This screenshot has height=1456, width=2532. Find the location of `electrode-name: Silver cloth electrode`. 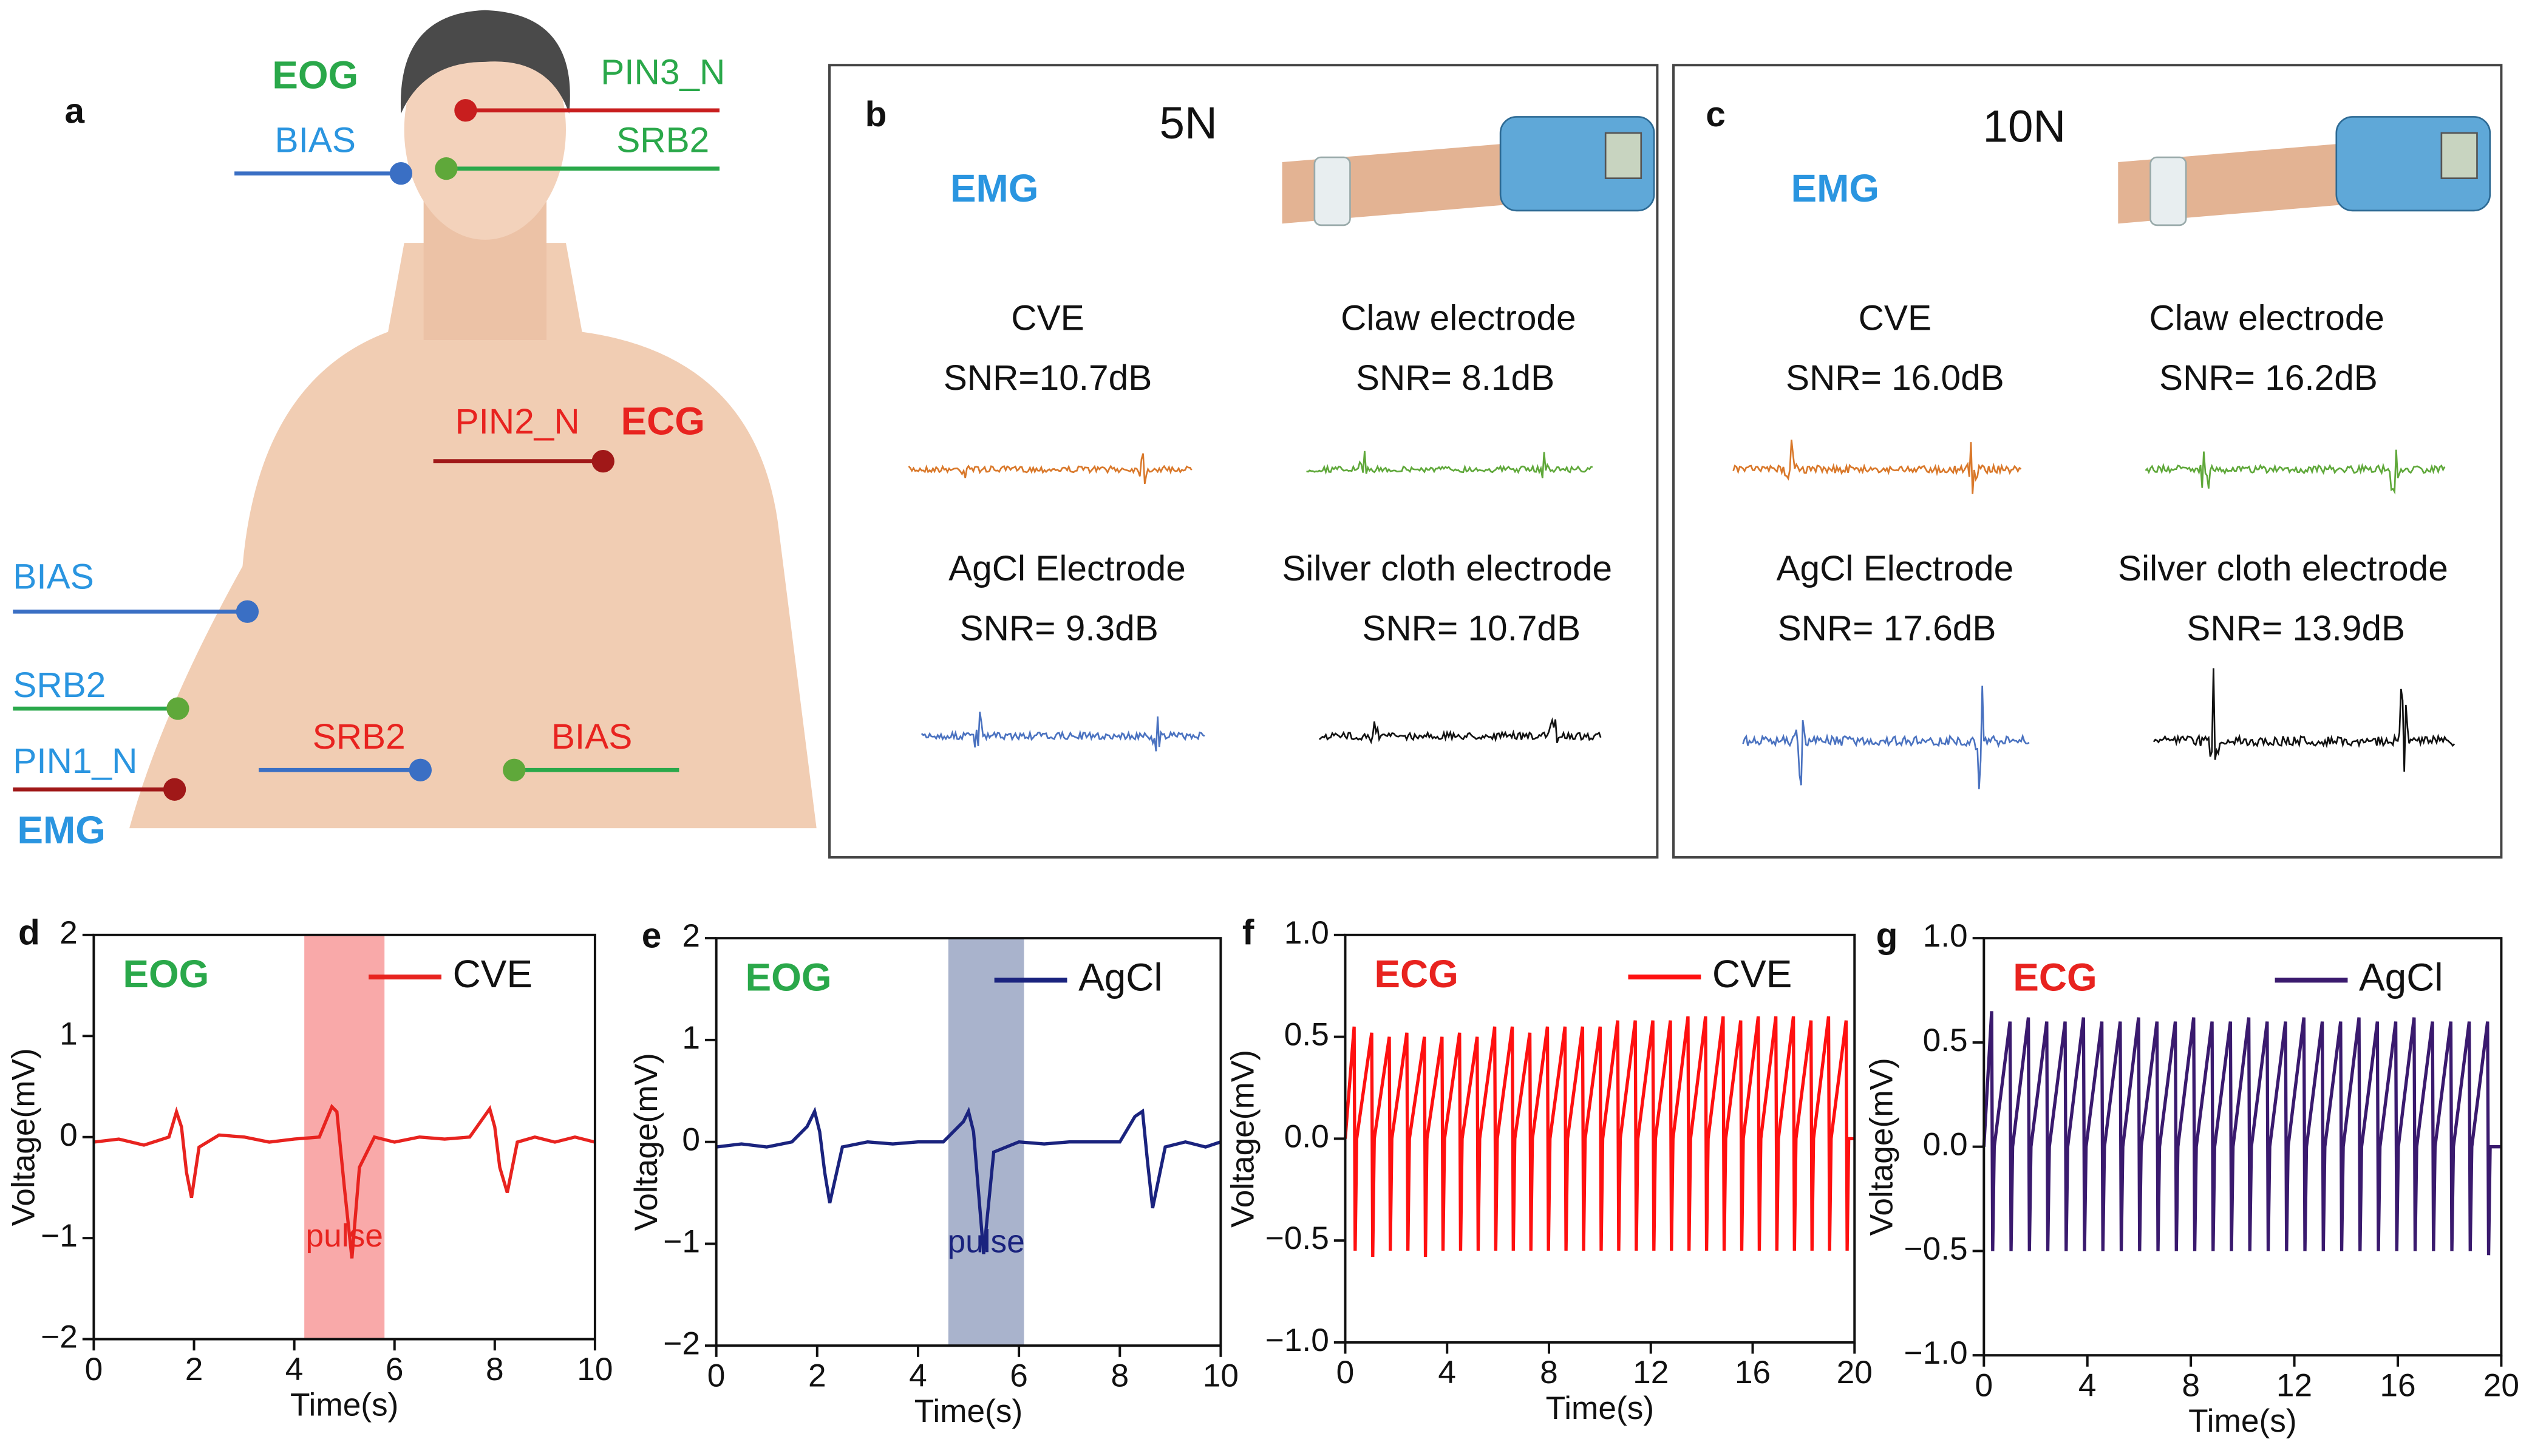

electrode-name: Silver cloth electrode is located at coordinates (1447, 568).